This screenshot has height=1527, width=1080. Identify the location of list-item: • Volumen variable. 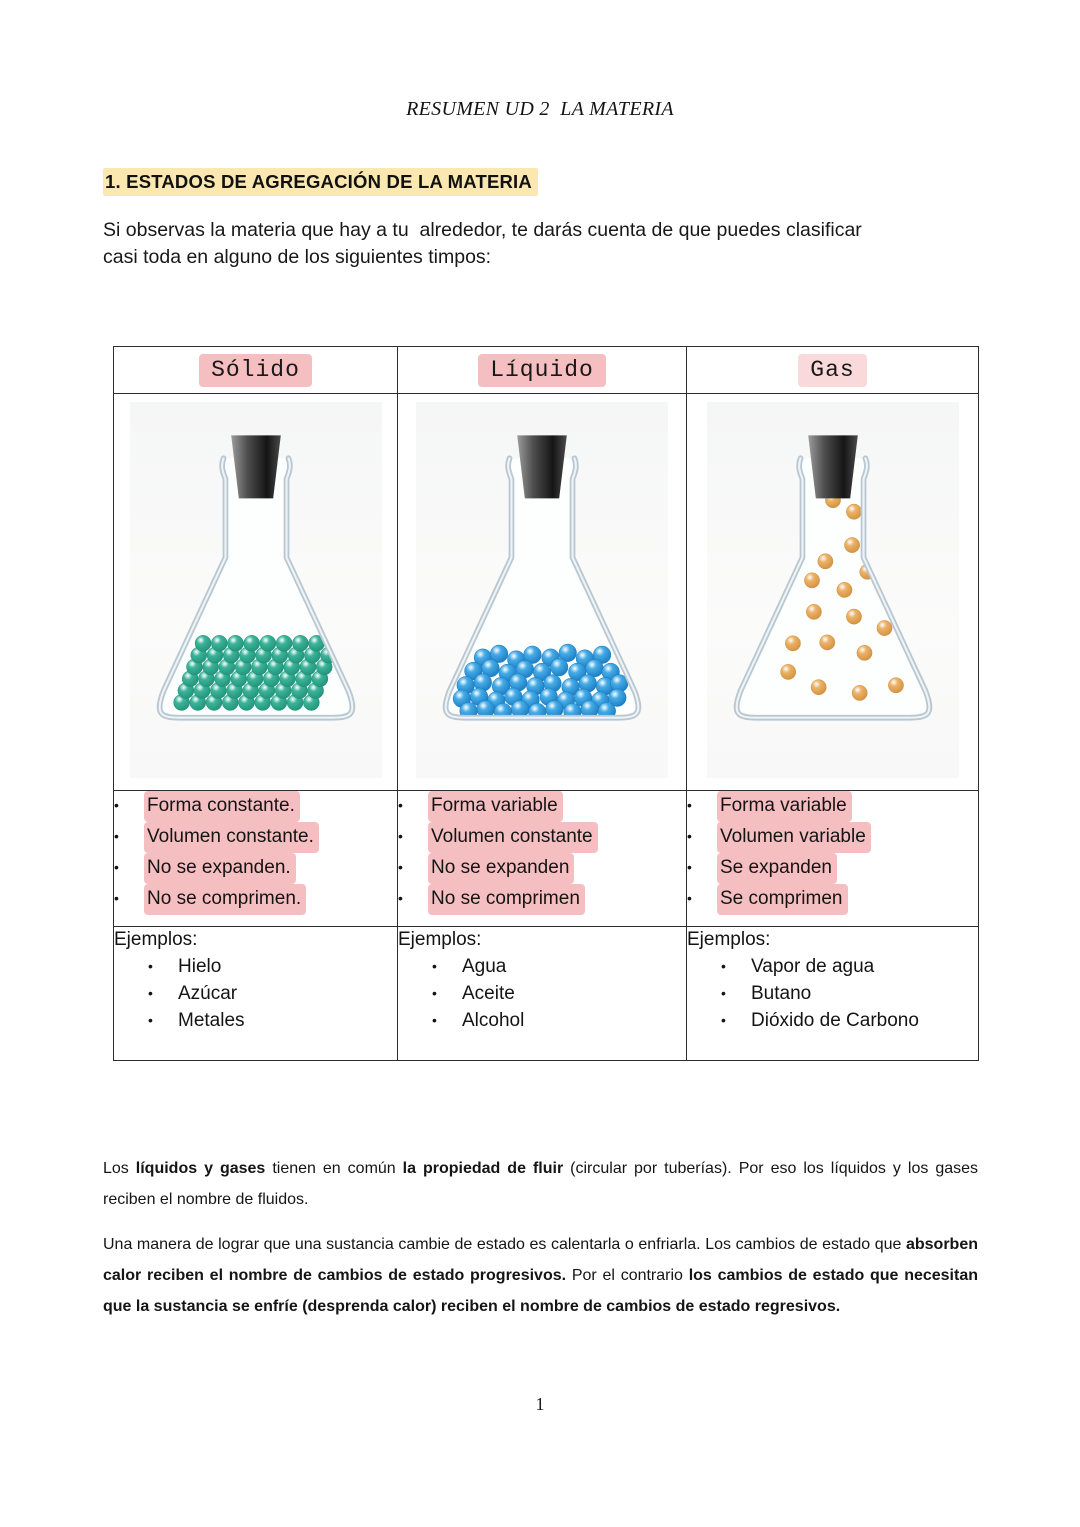
(832, 837).